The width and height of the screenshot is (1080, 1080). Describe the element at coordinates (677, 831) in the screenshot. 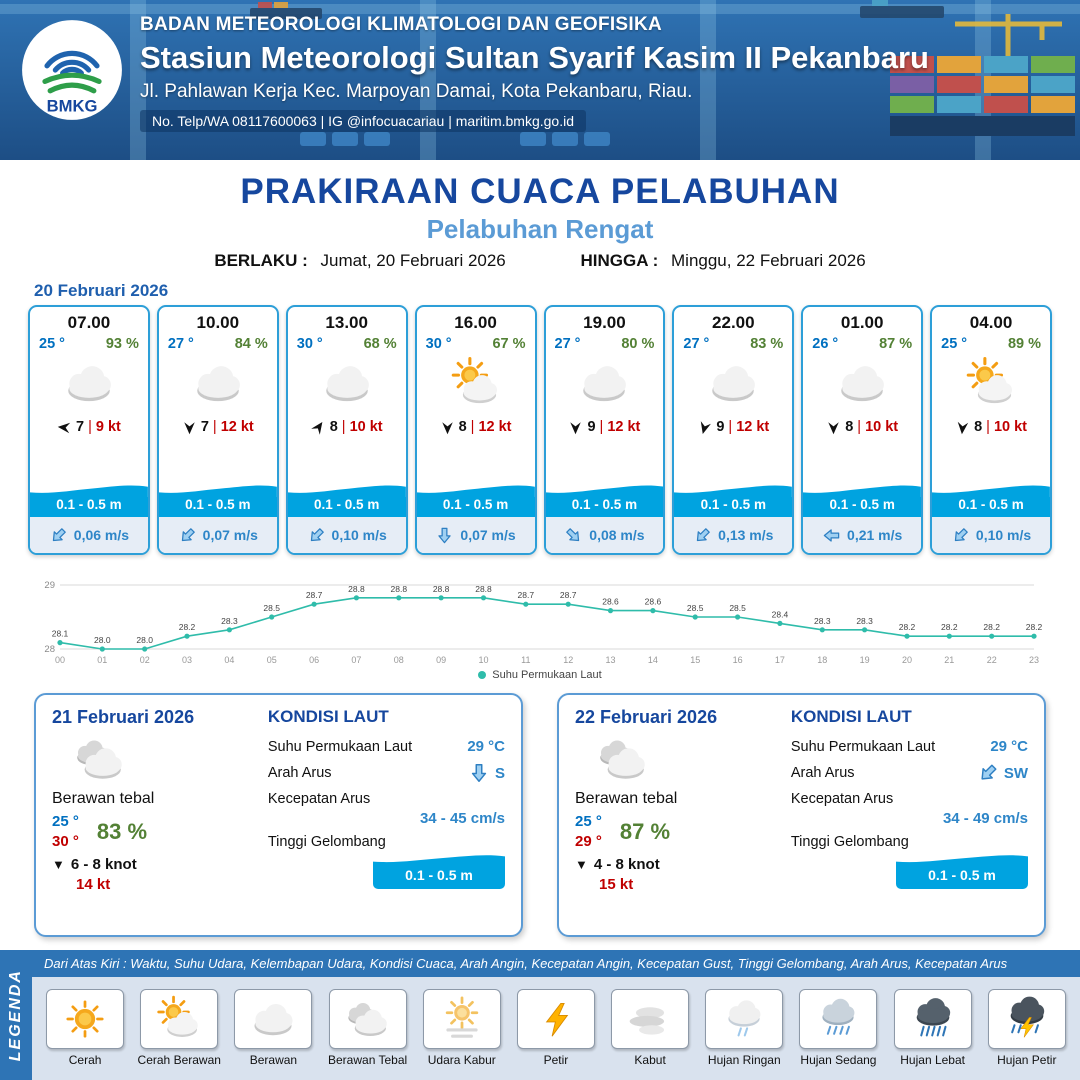

I see `day-temps-row: 25 ° 29 ° 87 %` at that location.